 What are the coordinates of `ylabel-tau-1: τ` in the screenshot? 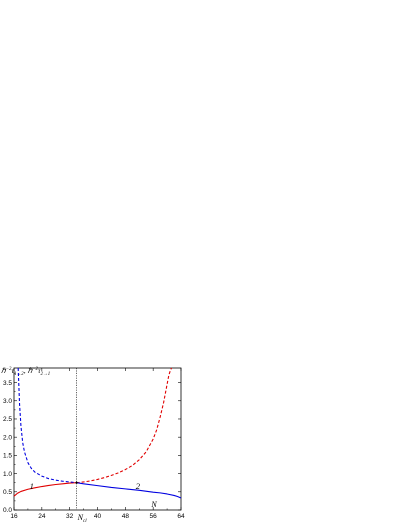 It's located at (12, 370).